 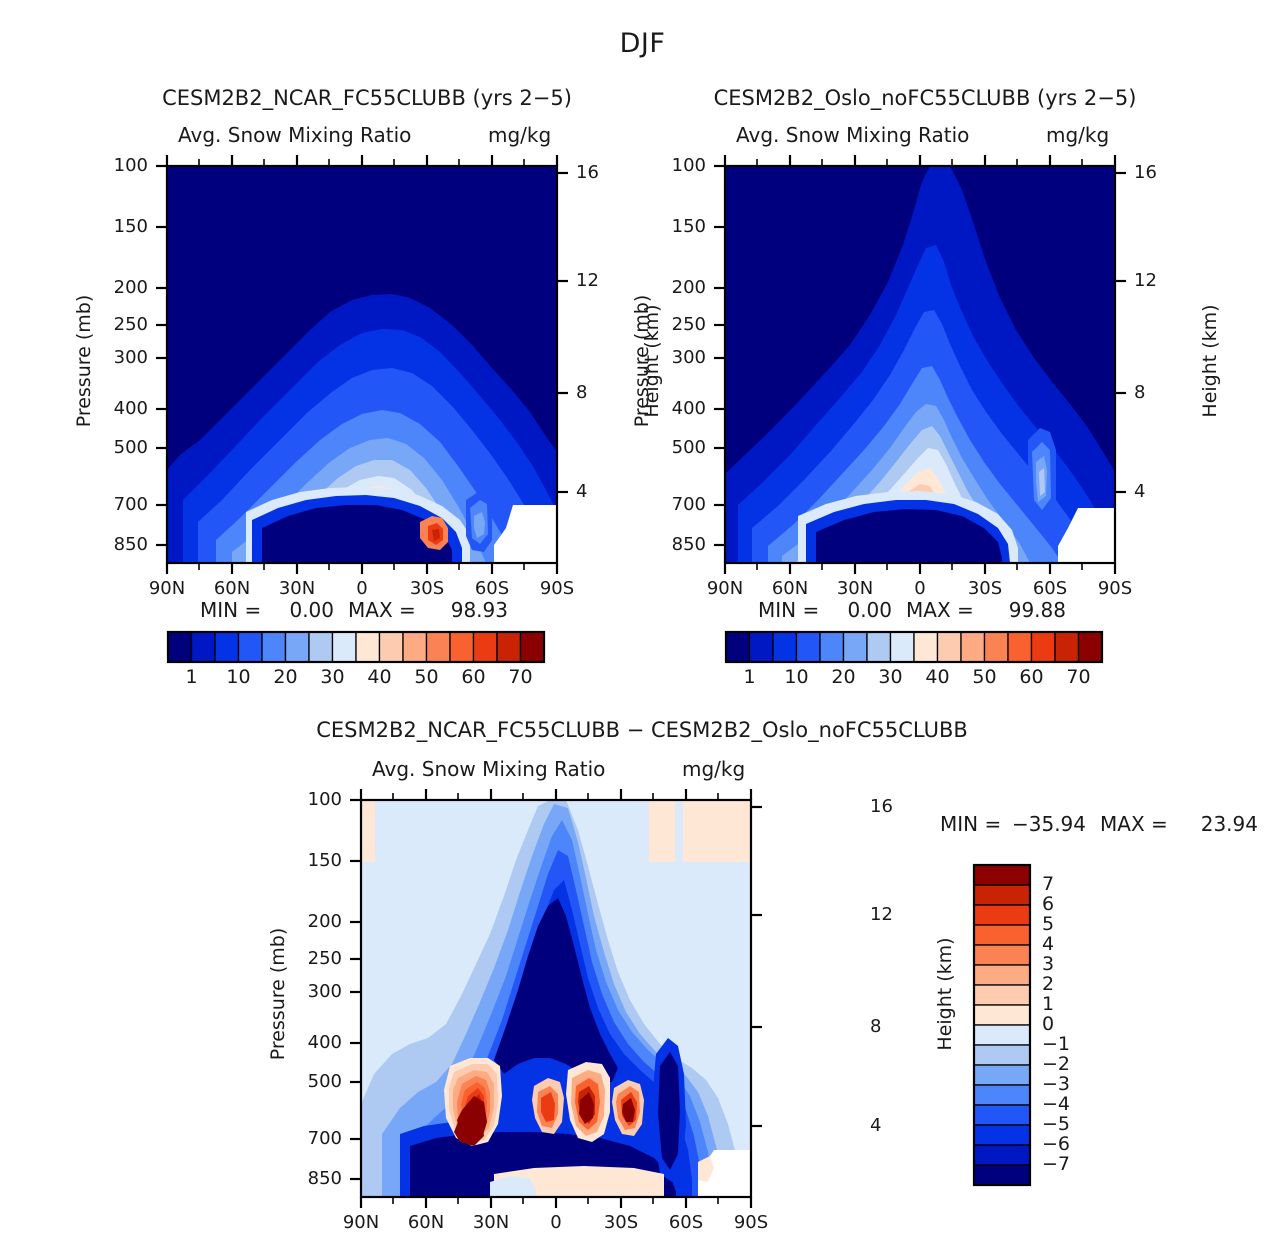 What do you see at coordinates (920, 364) in the screenshot?
I see `contour-field-right` at bounding box center [920, 364].